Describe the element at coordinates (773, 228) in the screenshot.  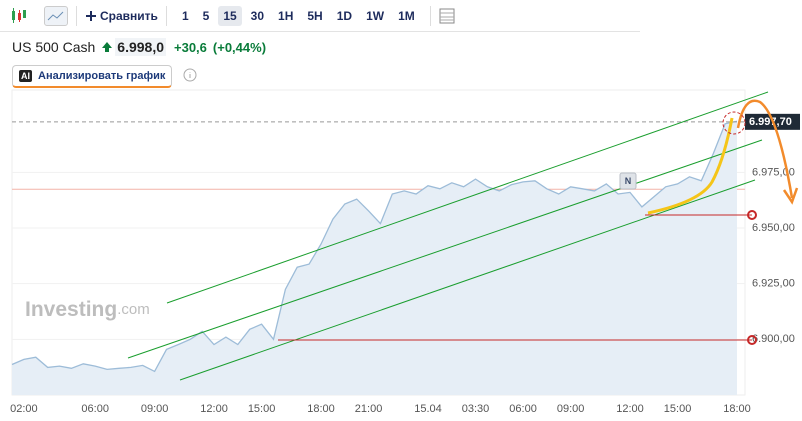
I see `y-tick-label: 6.950,00` at that location.